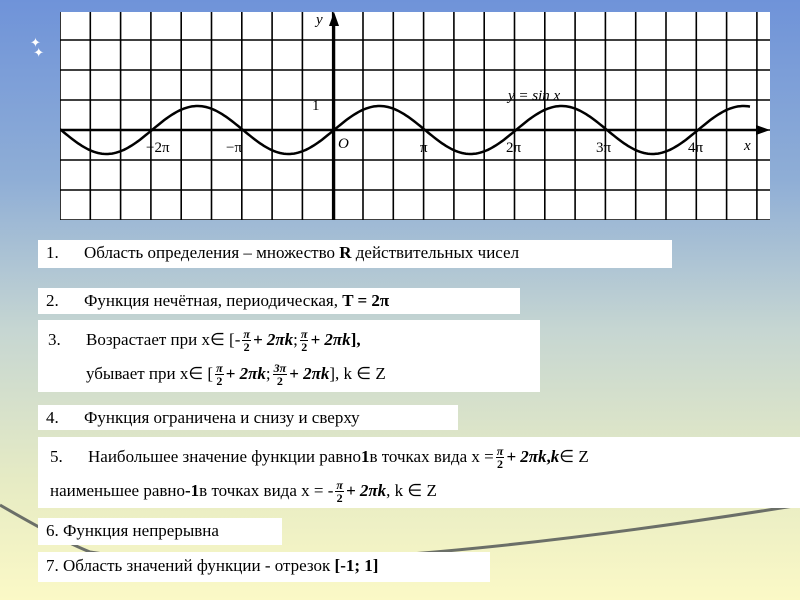 The height and width of the screenshot is (600, 800). What do you see at coordinates (356, 565) in the screenshot?
I see `range: [-1; 1]` at bounding box center [356, 565].